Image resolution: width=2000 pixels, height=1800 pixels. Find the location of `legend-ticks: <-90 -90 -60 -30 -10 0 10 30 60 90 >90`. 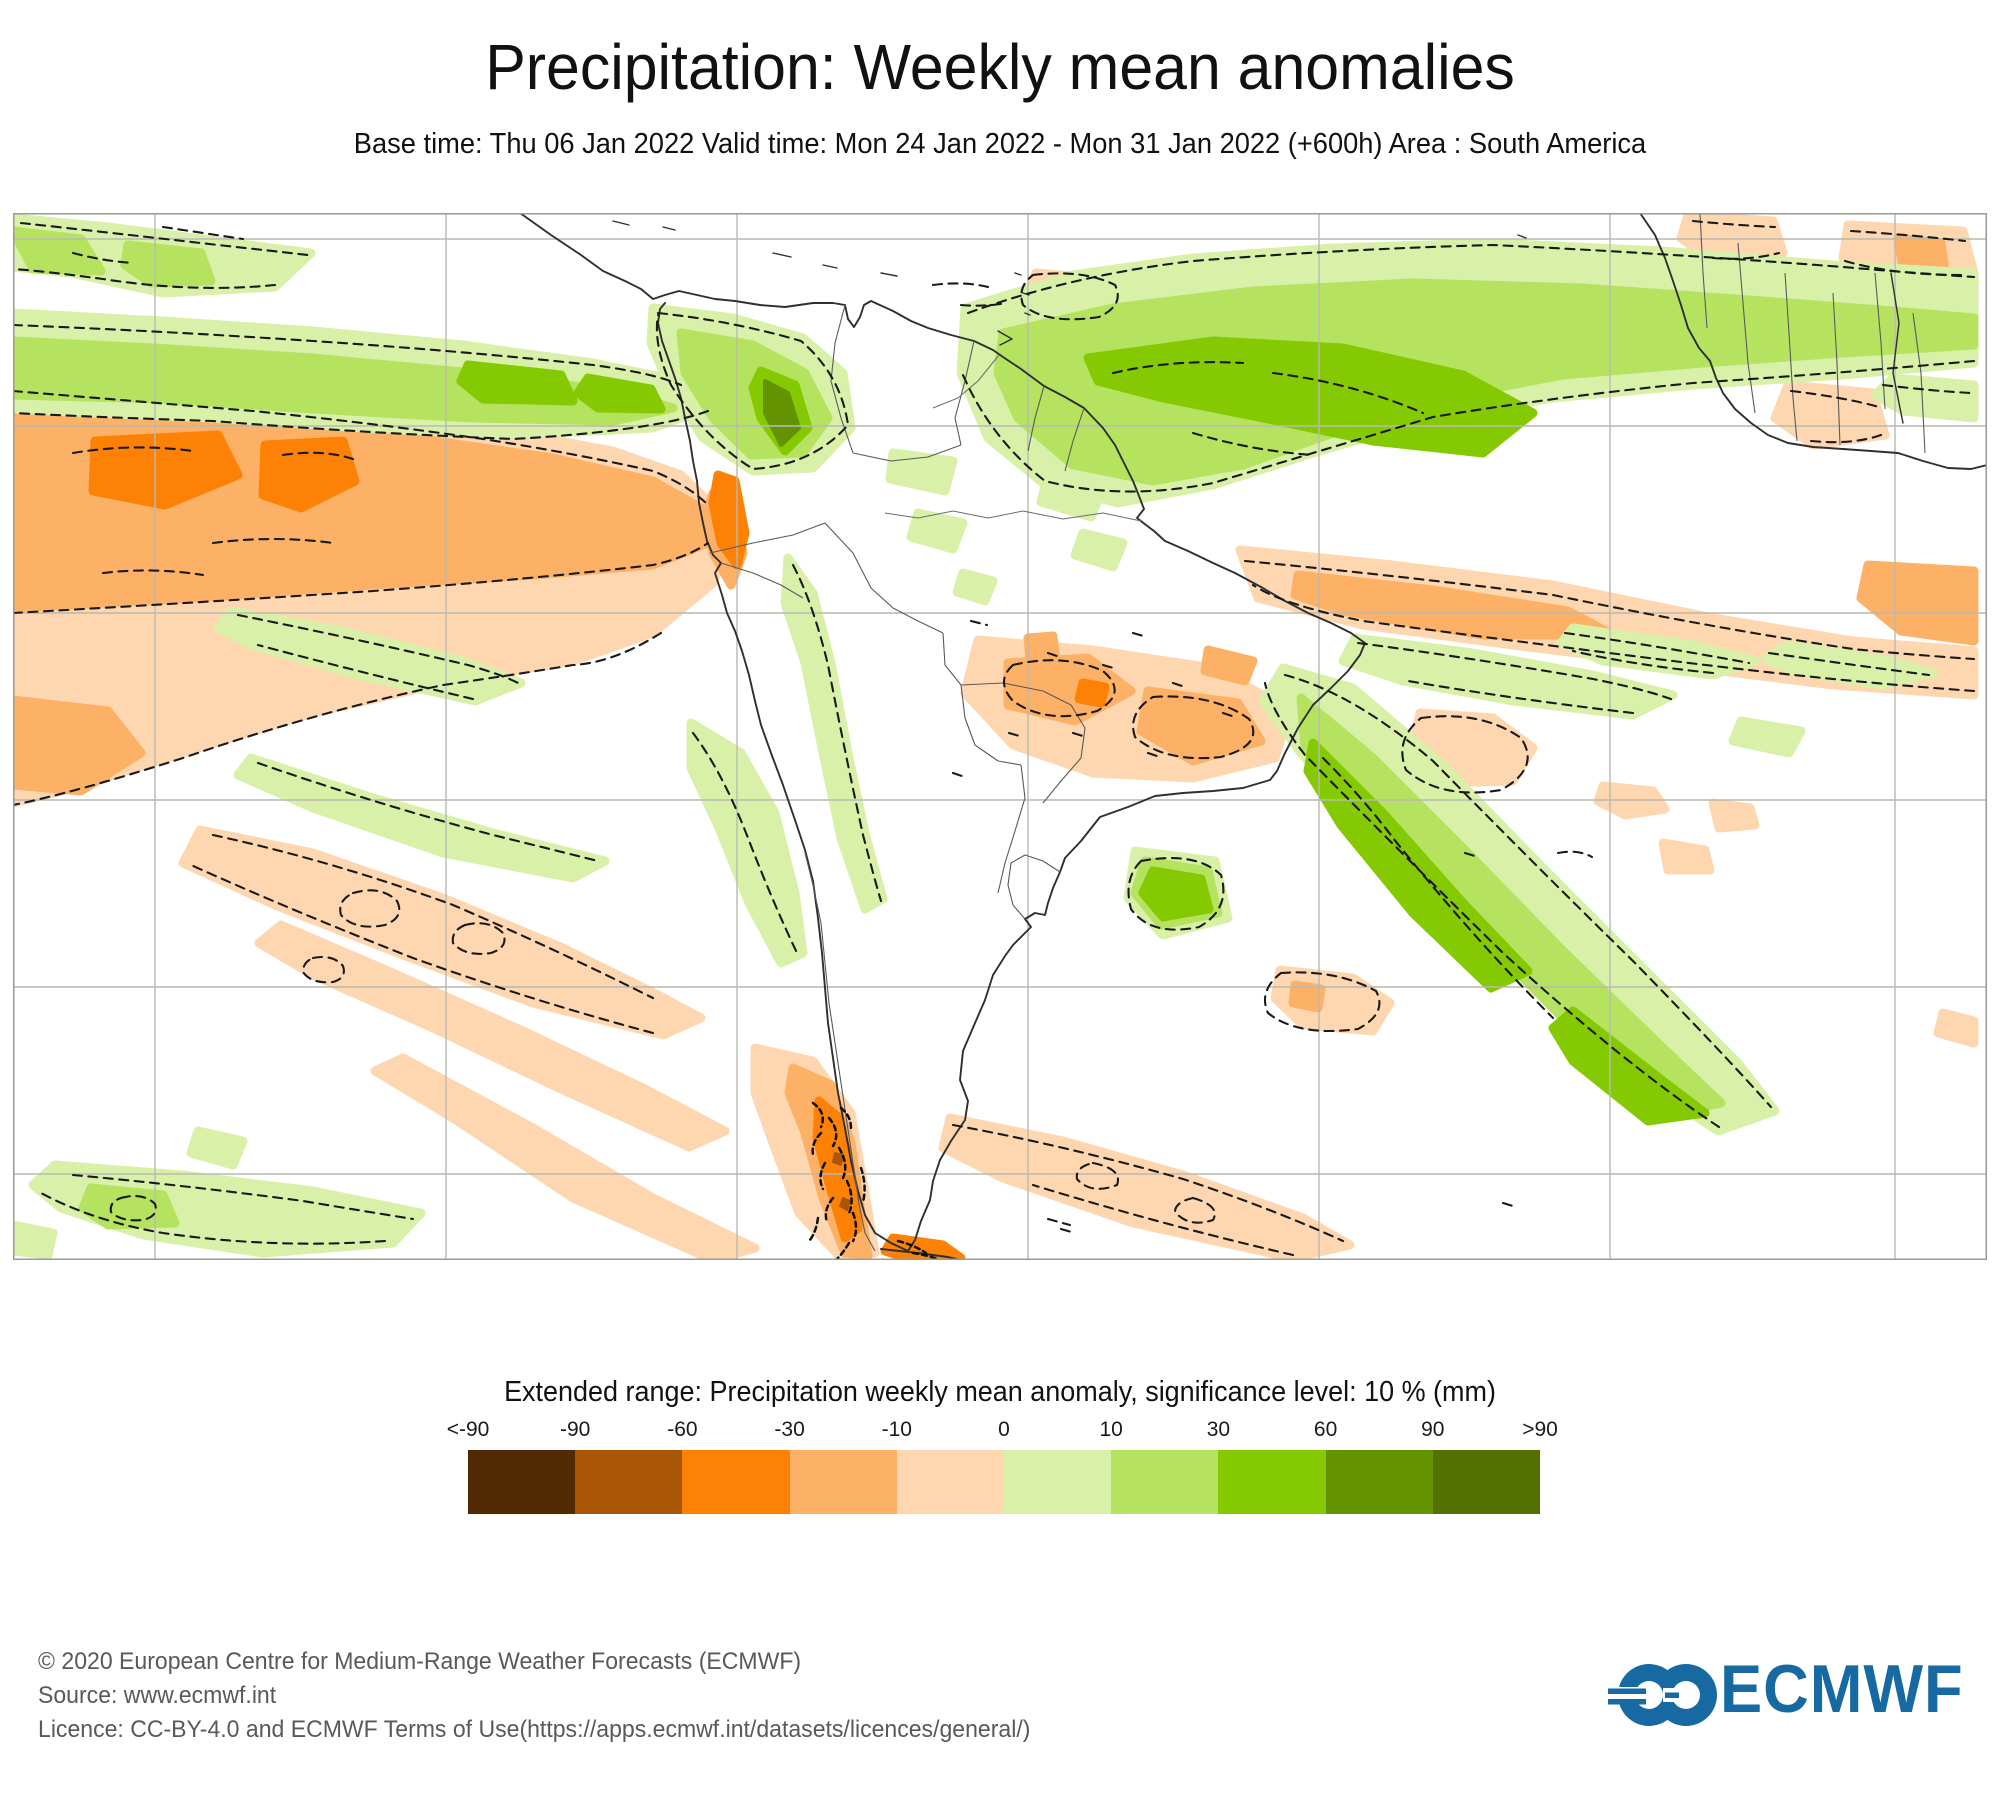

legend-ticks: <-90 -90 -60 -30 -10 0 10 30 60 90 >90 is located at coordinates (1002, 1430).